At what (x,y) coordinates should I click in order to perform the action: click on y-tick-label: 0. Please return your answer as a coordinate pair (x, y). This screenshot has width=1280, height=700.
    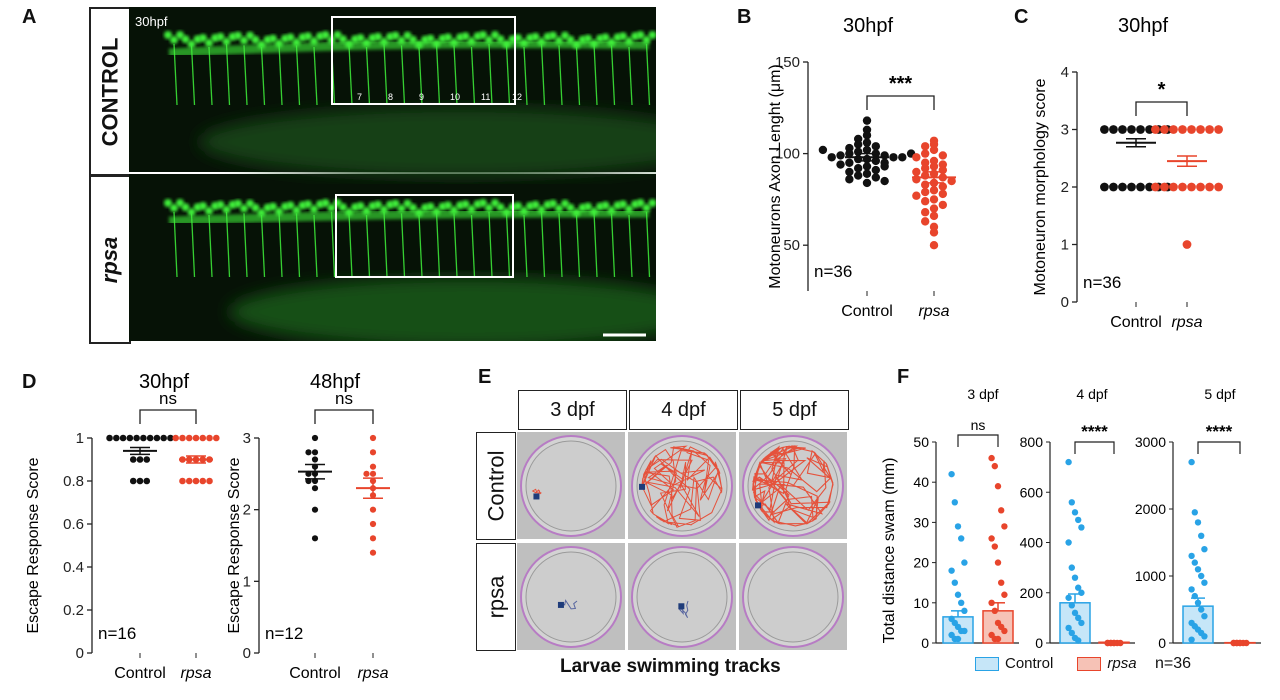
    Looking at the image, I should click on (80, 653).